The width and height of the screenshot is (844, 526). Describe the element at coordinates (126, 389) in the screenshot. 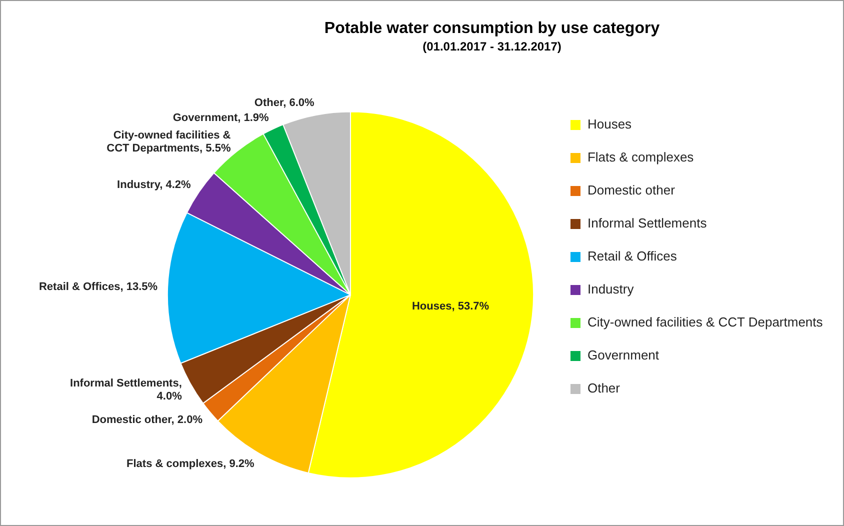

I see `data-label: Informal Settlements, 4.0%` at that location.